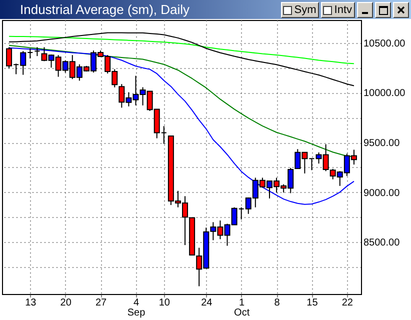 This screenshot has height=320, width=411. What do you see at coordinates (385, 44) in the screenshot?
I see `y-tick-label: 10500.00` at bounding box center [385, 44].